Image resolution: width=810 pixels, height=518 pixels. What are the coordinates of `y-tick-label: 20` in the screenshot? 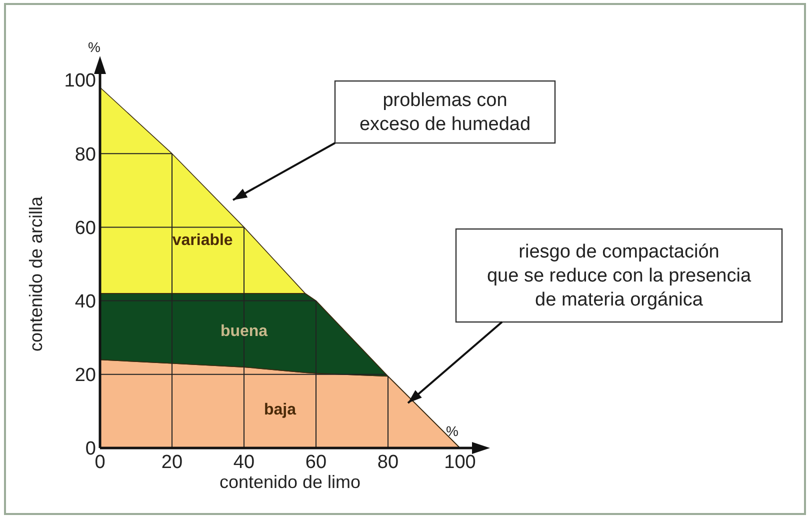 It's located at (85, 375).